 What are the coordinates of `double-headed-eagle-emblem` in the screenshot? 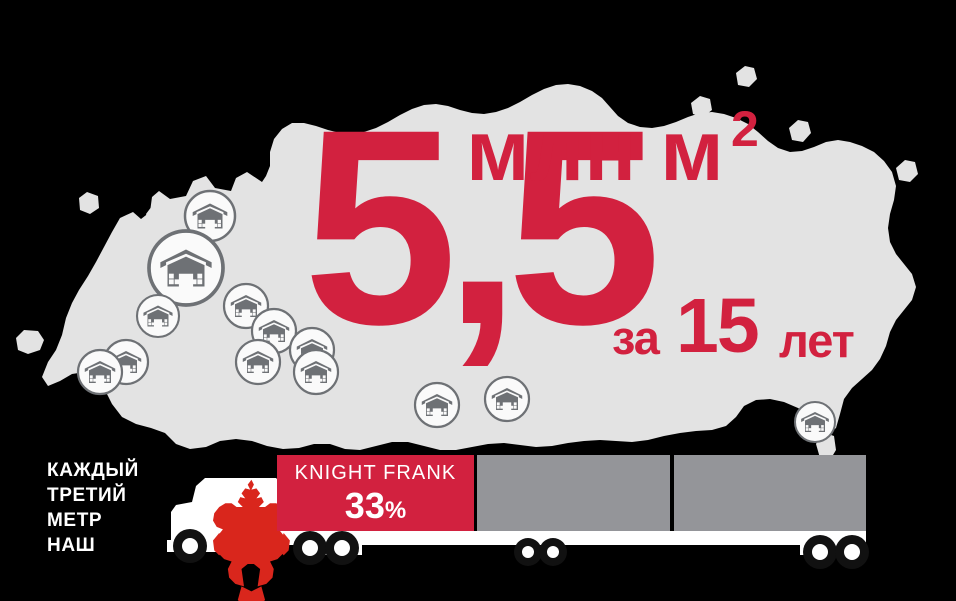 It's located at (251, 540).